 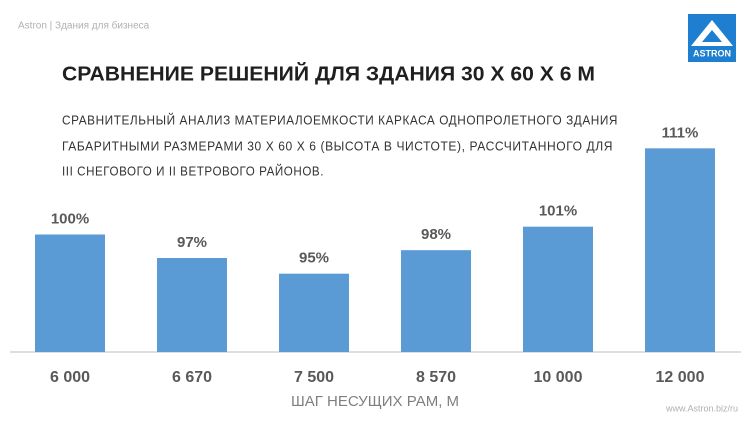 I want to click on x-tick-label: 7 500, so click(x=314, y=377).